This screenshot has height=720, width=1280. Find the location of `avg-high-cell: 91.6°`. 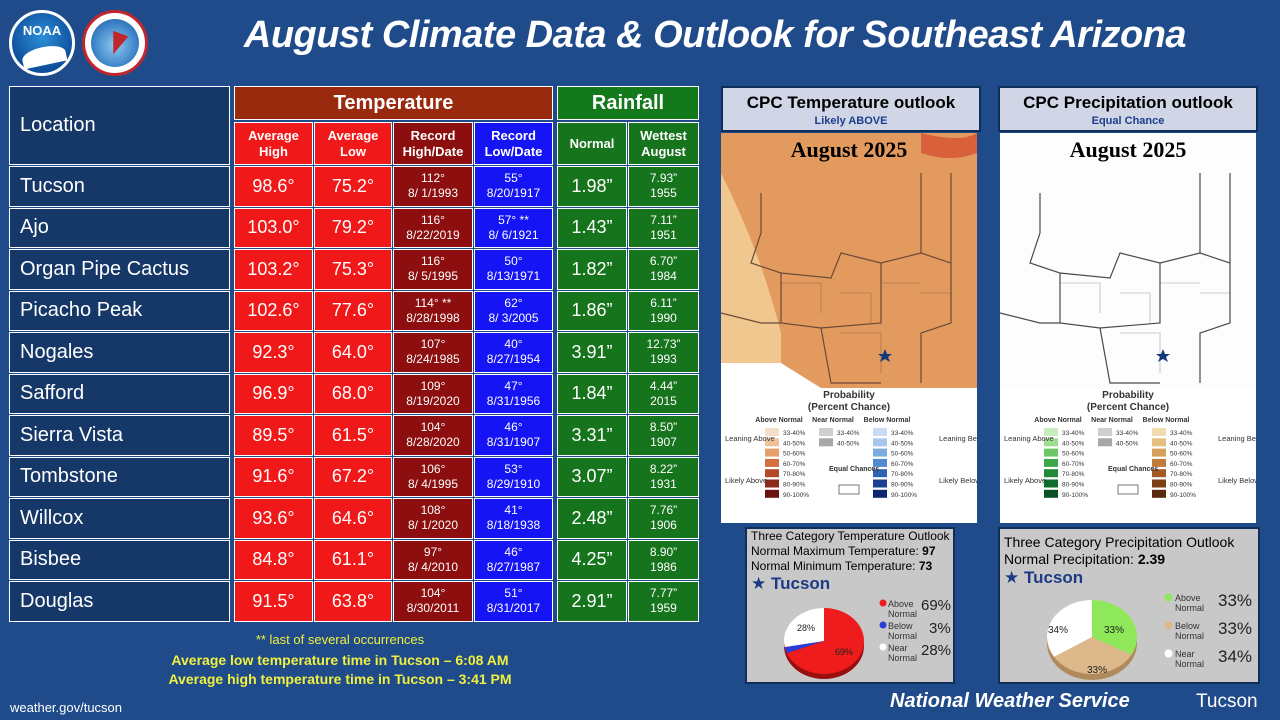

avg-high-cell: 91.6° is located at coordinates (273, 476).